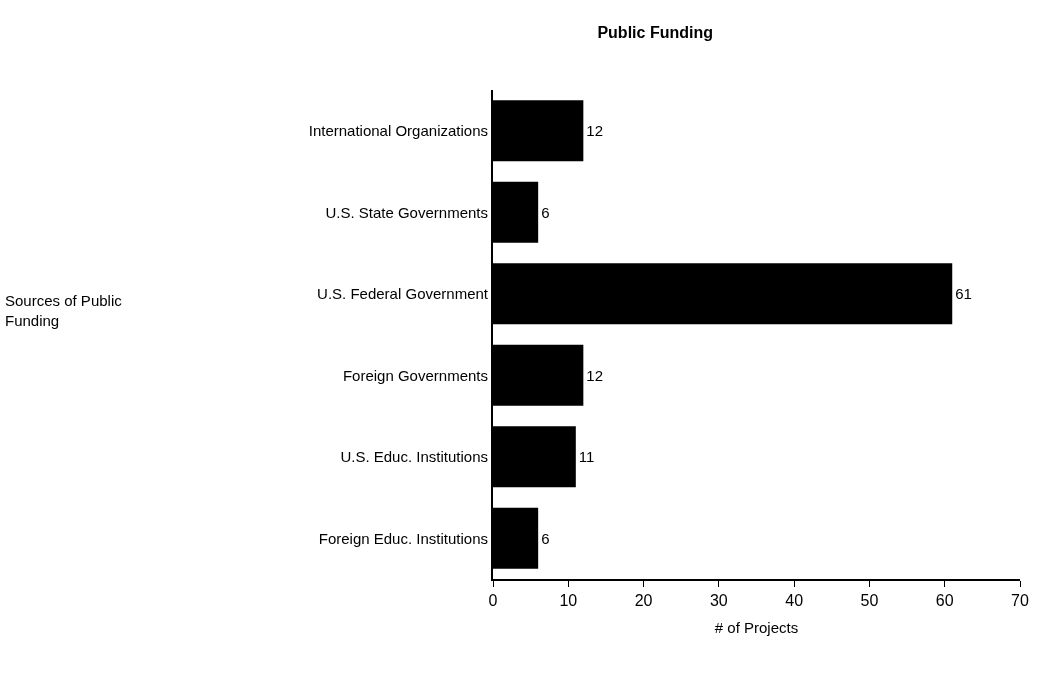 The width and height of the screenshot is (1040, 674). I want to click on y-tick-label: U.S. Federal Government, so click(403, 293).